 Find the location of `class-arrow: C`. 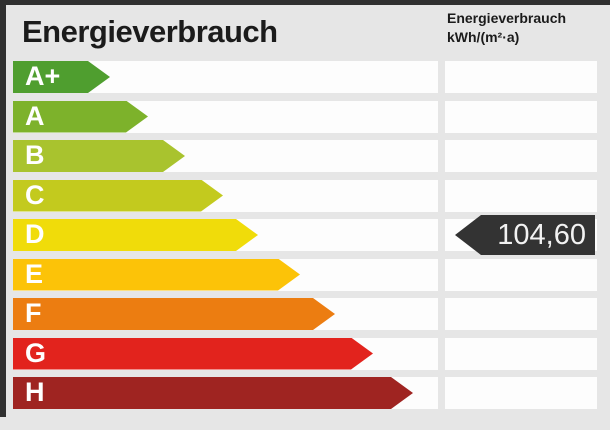

class-arrow: C is located at coordinates (118, 196).